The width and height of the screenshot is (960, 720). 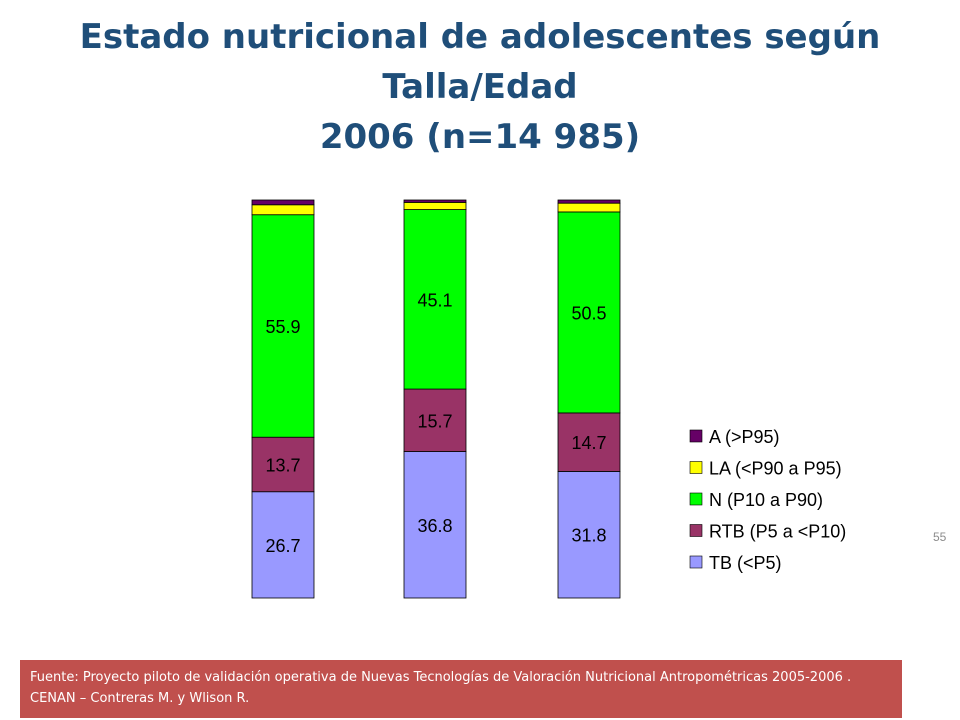 I want to click on x-category-label: Total, so click(x=588, y=630).